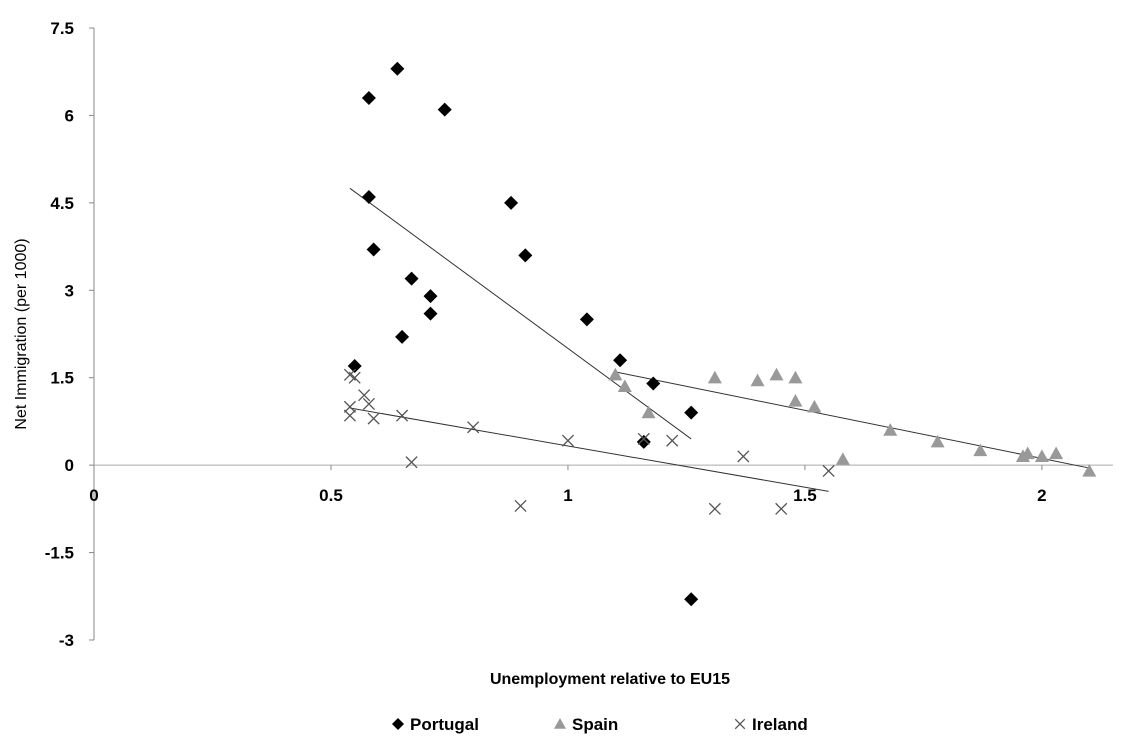  I want to click on legend: Portugal Spain Ireland, so click(600, 724).